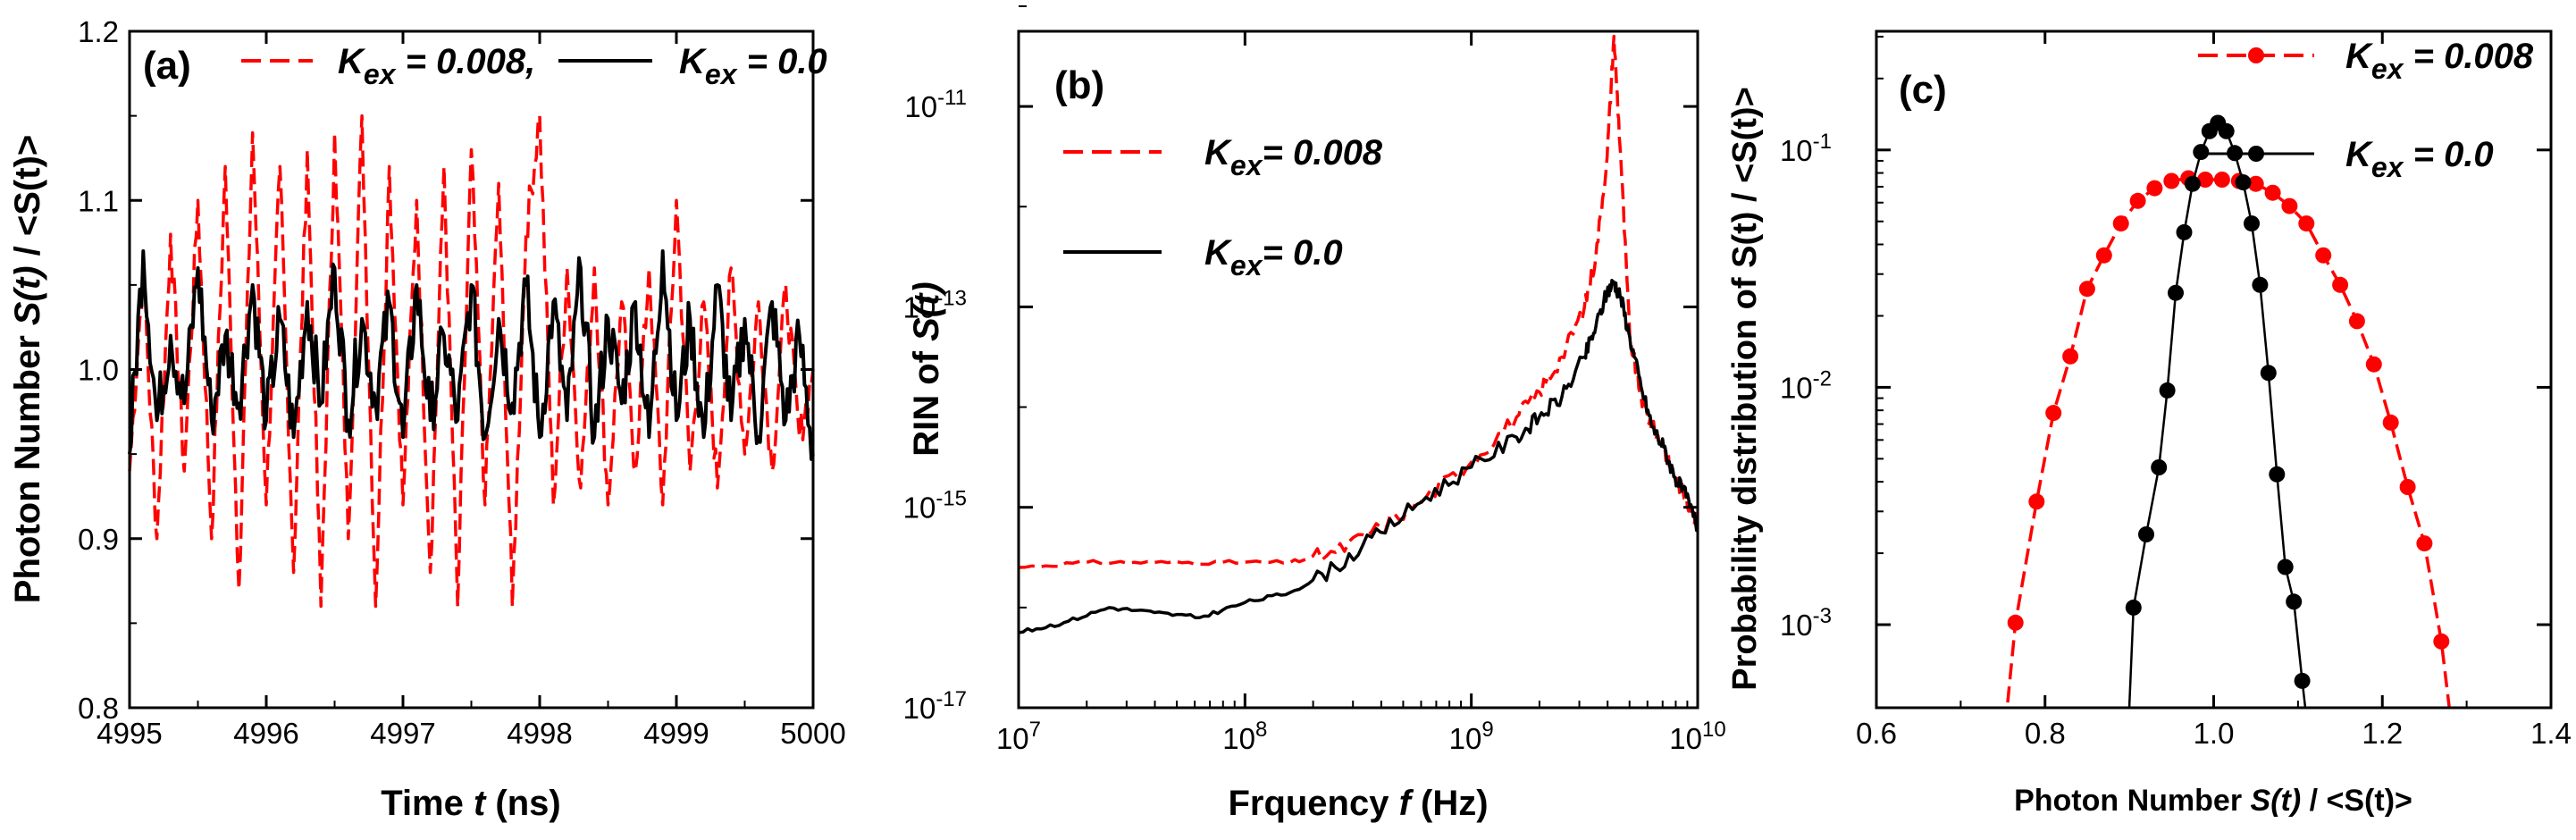  What do you see at coordinates (98, 31) in the screenshot?
I see `y-tick-label: 1.2` at bounding box center [98, 31].